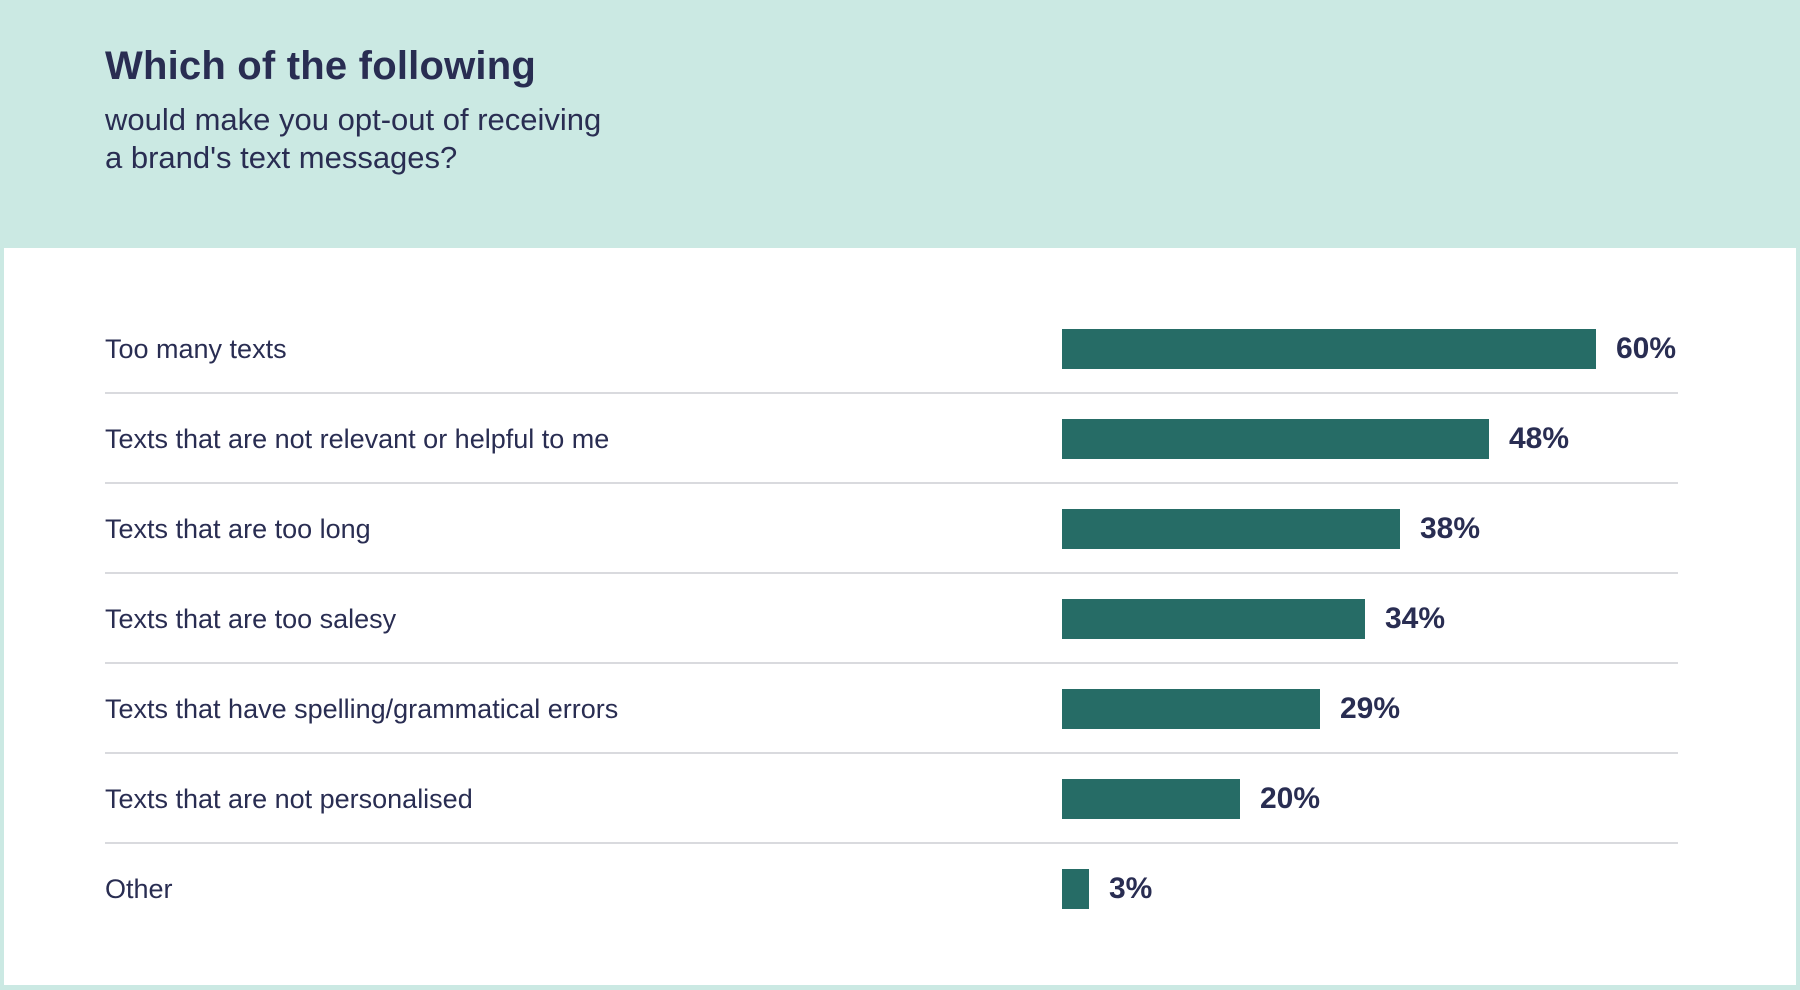 The width and height of the screenshot is (1800, 990). What do you see at coordinates (1646, 348) in the screenshot?
I see `bar-value: 60%` at bounding box center [1646, 348].